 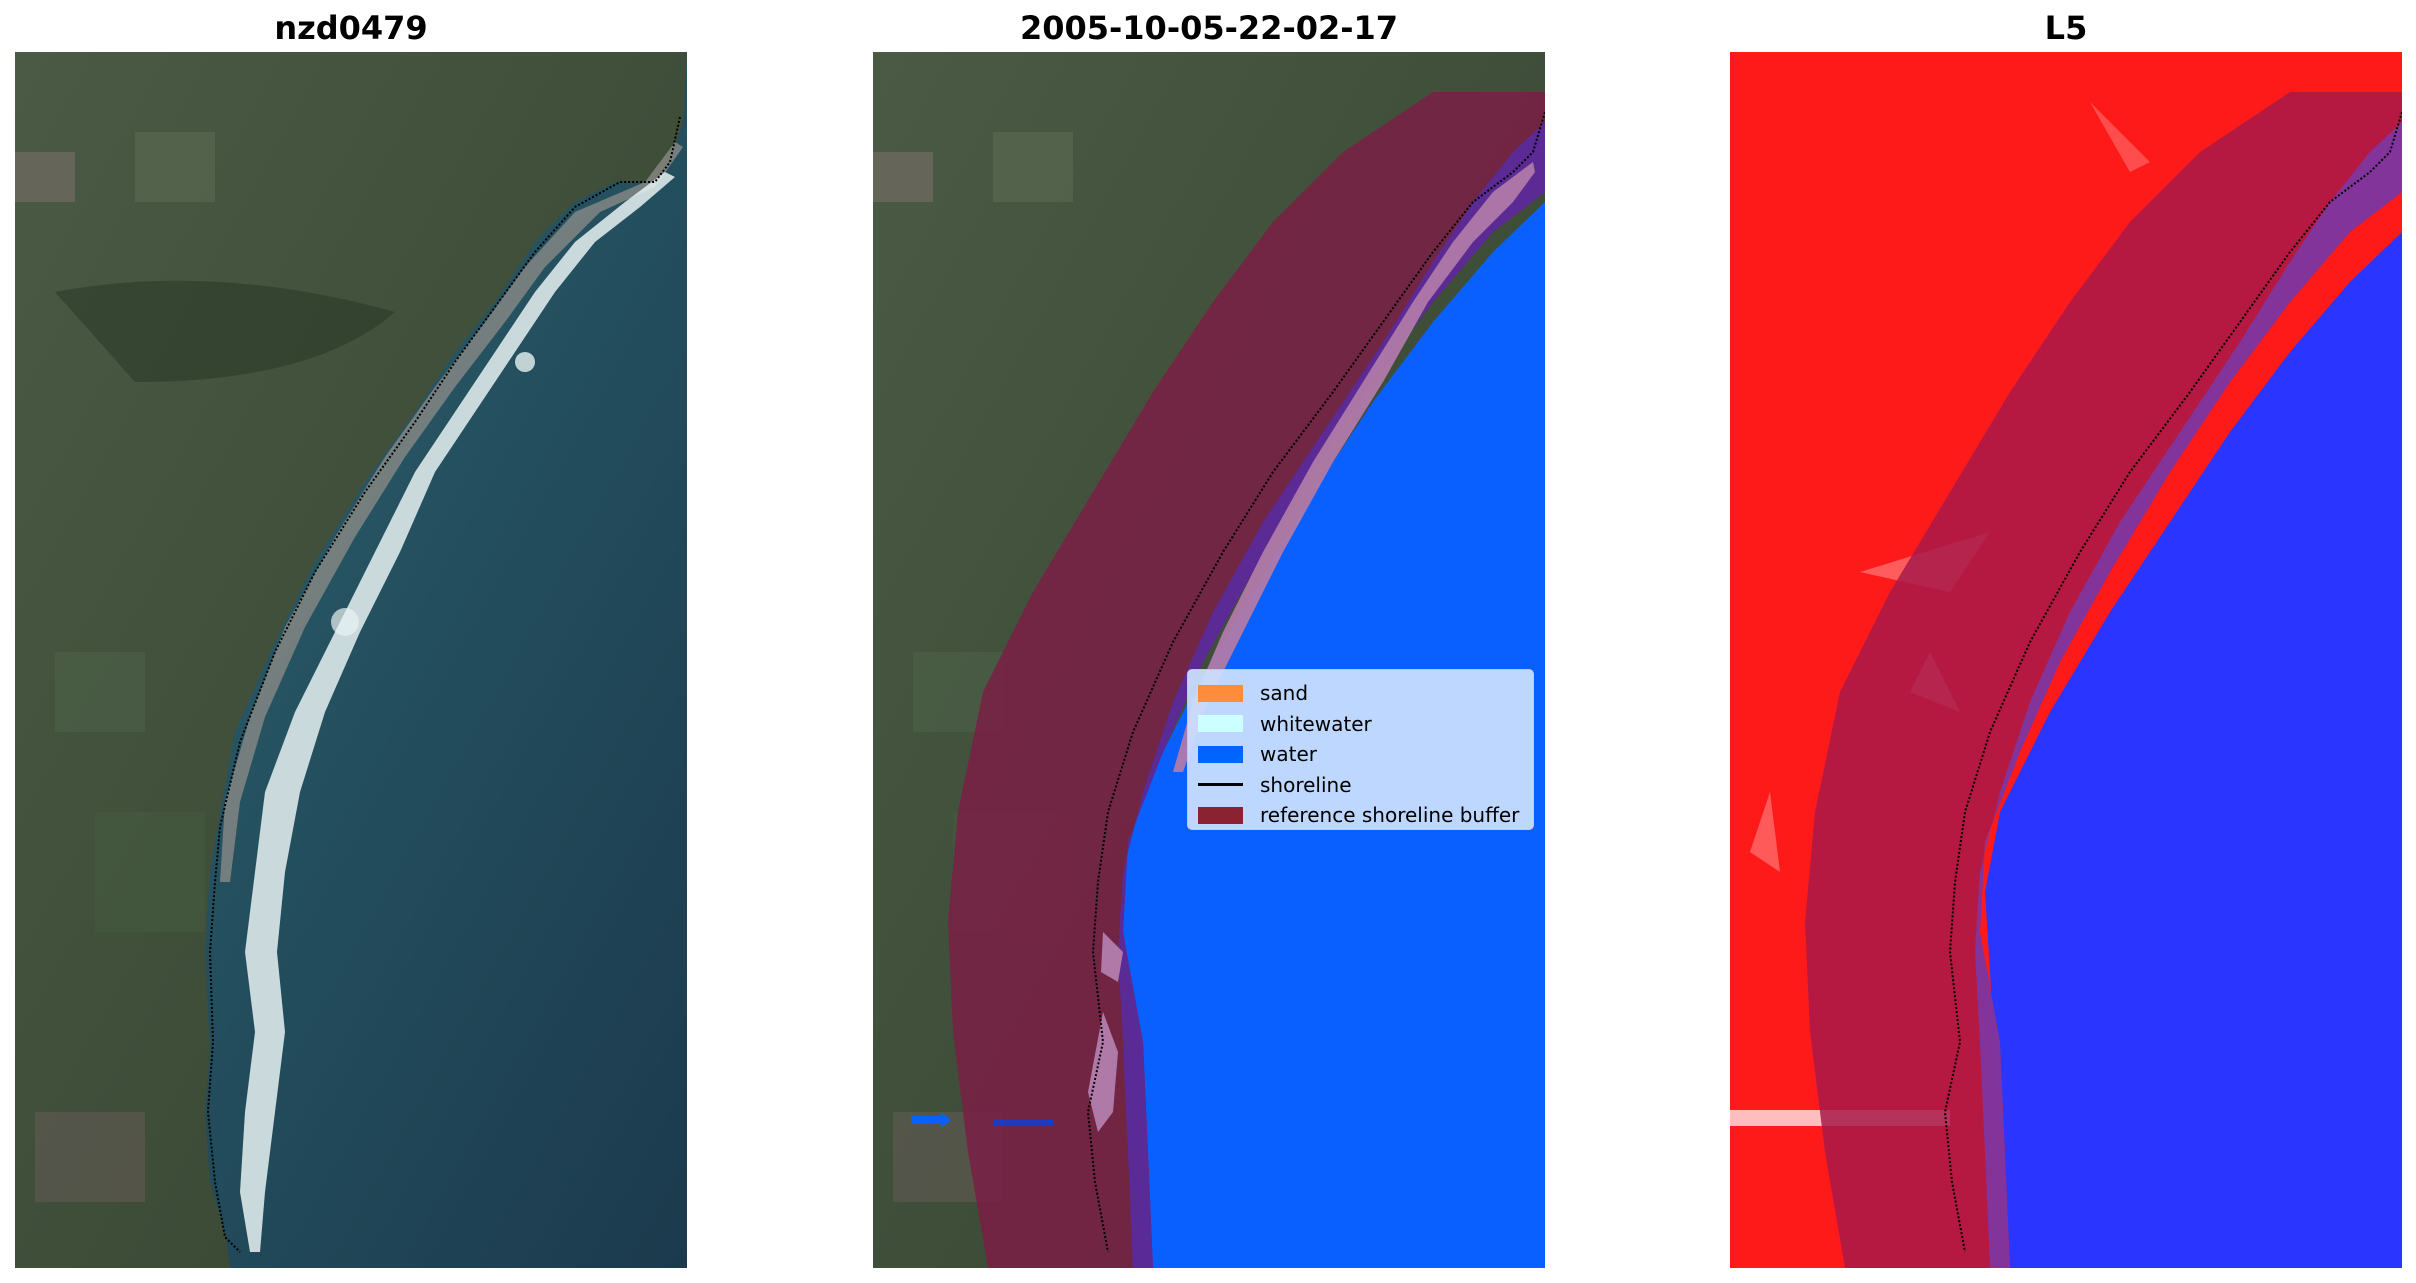 What do you see at coordinates (1390, 815) in the screenshot?
I see `legend-label-buffer: reference shoreline buffer` at bounding box center [1390, 815].